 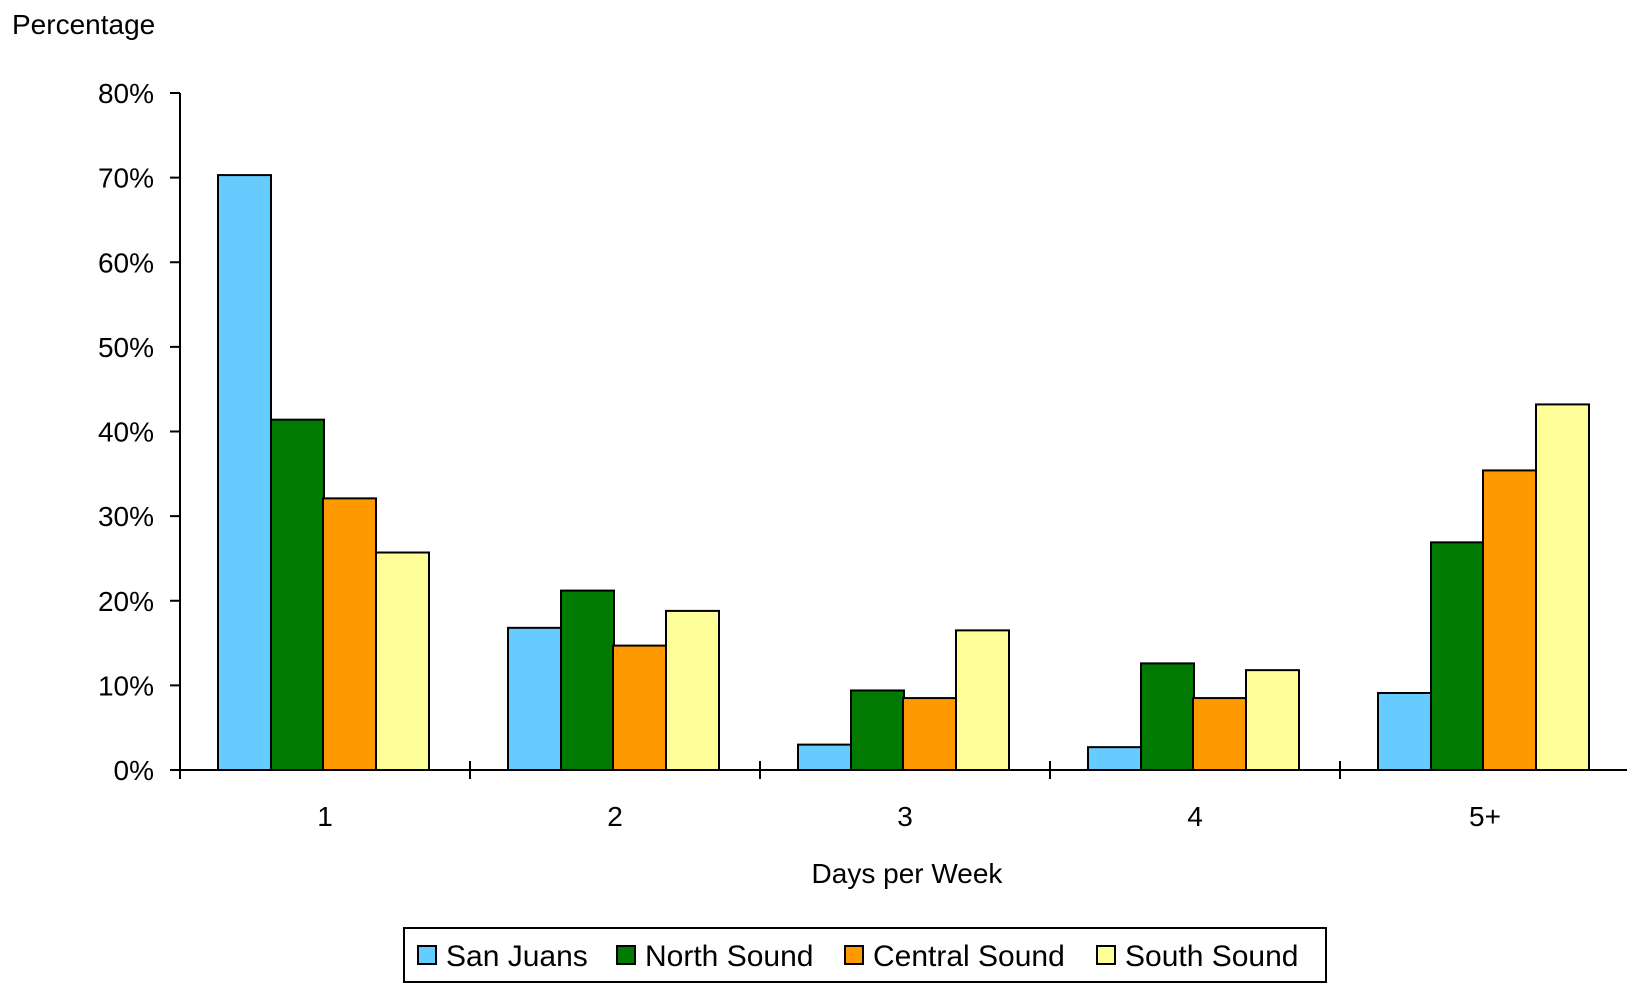 What do you see at coordinates (83, 24) in the screenshot?
I see `y-axis-label: Percentage` at bounding box center [83, 24].